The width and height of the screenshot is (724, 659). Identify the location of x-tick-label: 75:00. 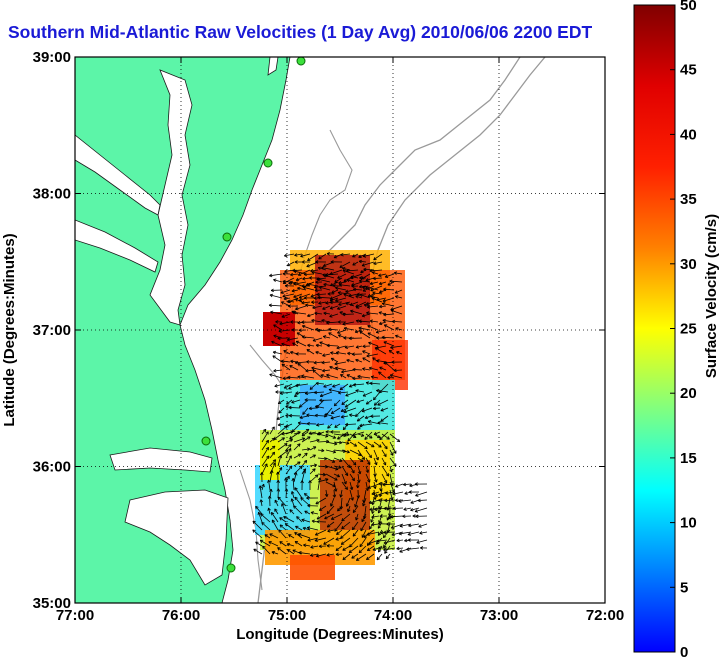
(287, 615).